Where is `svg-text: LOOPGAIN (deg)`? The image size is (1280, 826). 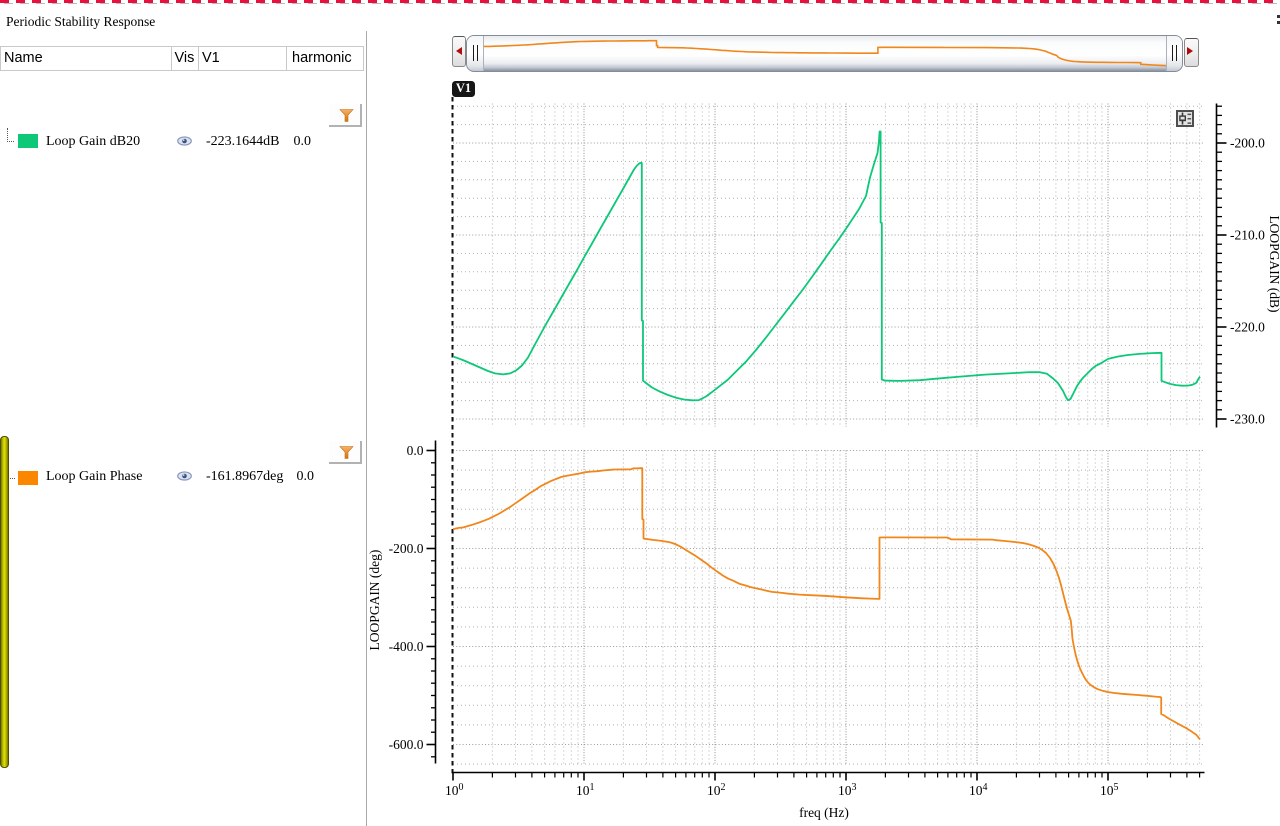
svg-text: LOOPGAIN (deg) is located at coordinates (374, 600).